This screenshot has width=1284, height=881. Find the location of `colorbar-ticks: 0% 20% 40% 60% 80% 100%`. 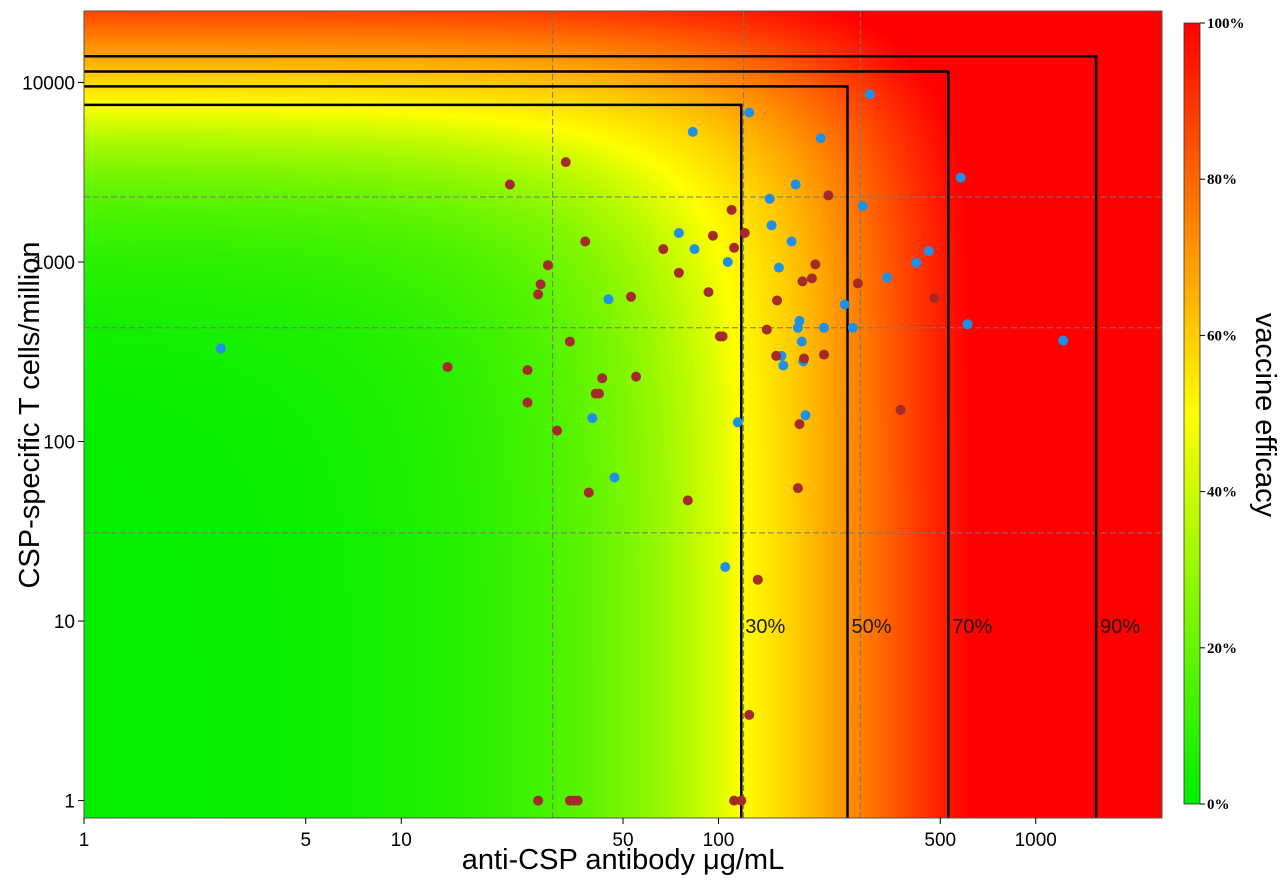

colorbar-ticks: 0% 20% 40% 60% 80% 100% is located at coordinates (1222, 414).